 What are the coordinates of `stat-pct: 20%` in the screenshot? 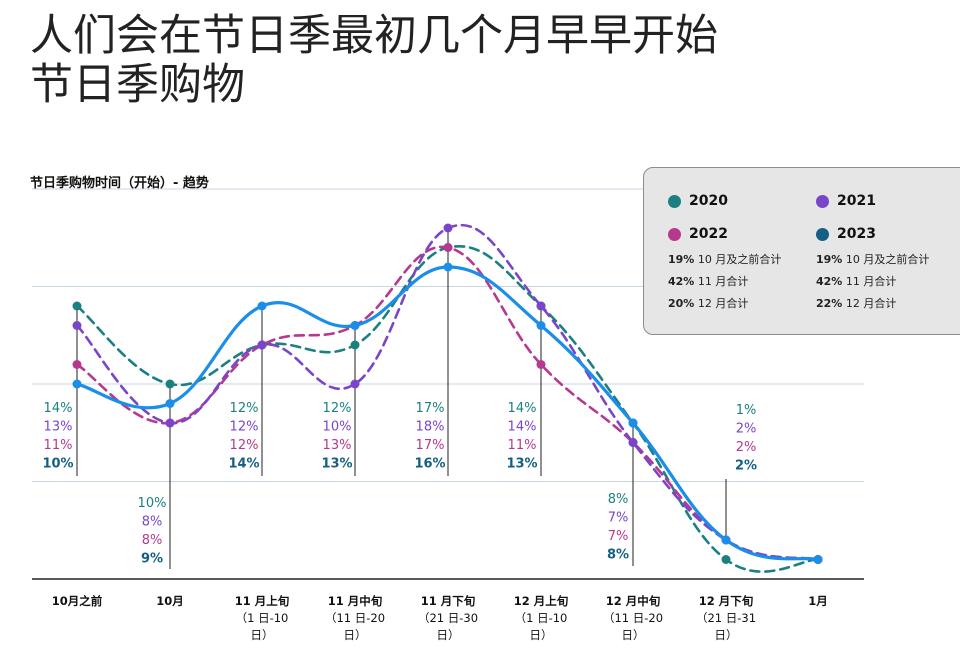 It's located at (681, 303).